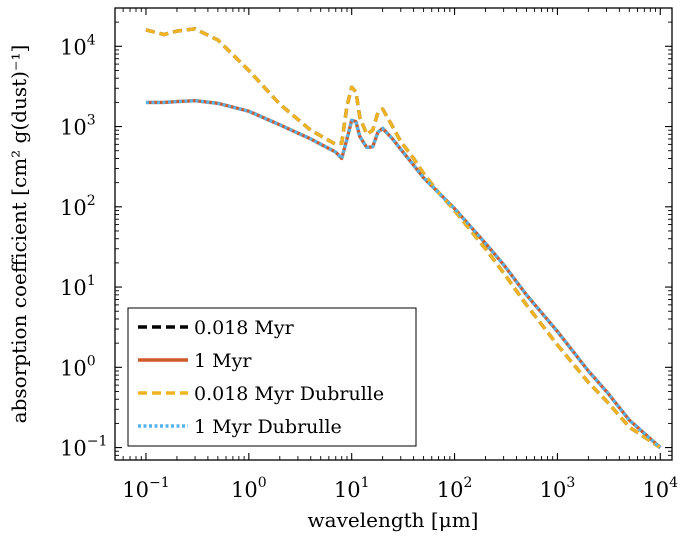 The height and width of the screenshot is (538, 680). I want to click on legend-label: 0.018 Myr, so click(244, 328).